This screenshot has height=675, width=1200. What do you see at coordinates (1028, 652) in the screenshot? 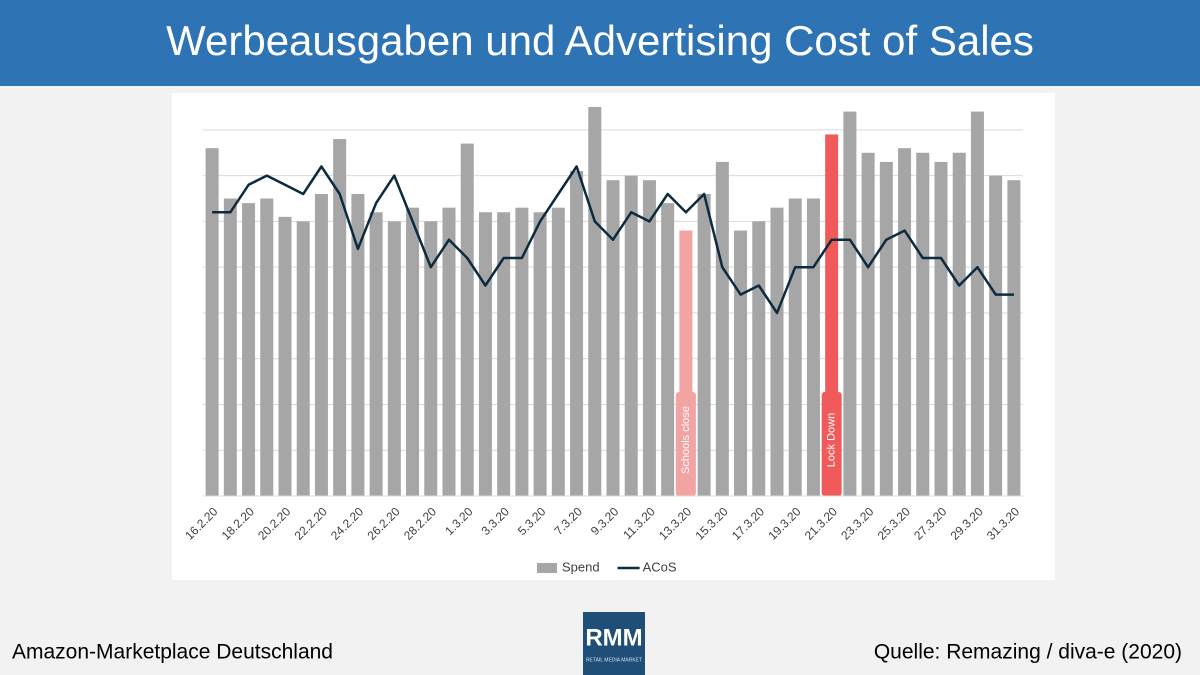
I see `footer-right: Quelle: Remazing / diva-e (2020)` at bounding box center [1028, 652].